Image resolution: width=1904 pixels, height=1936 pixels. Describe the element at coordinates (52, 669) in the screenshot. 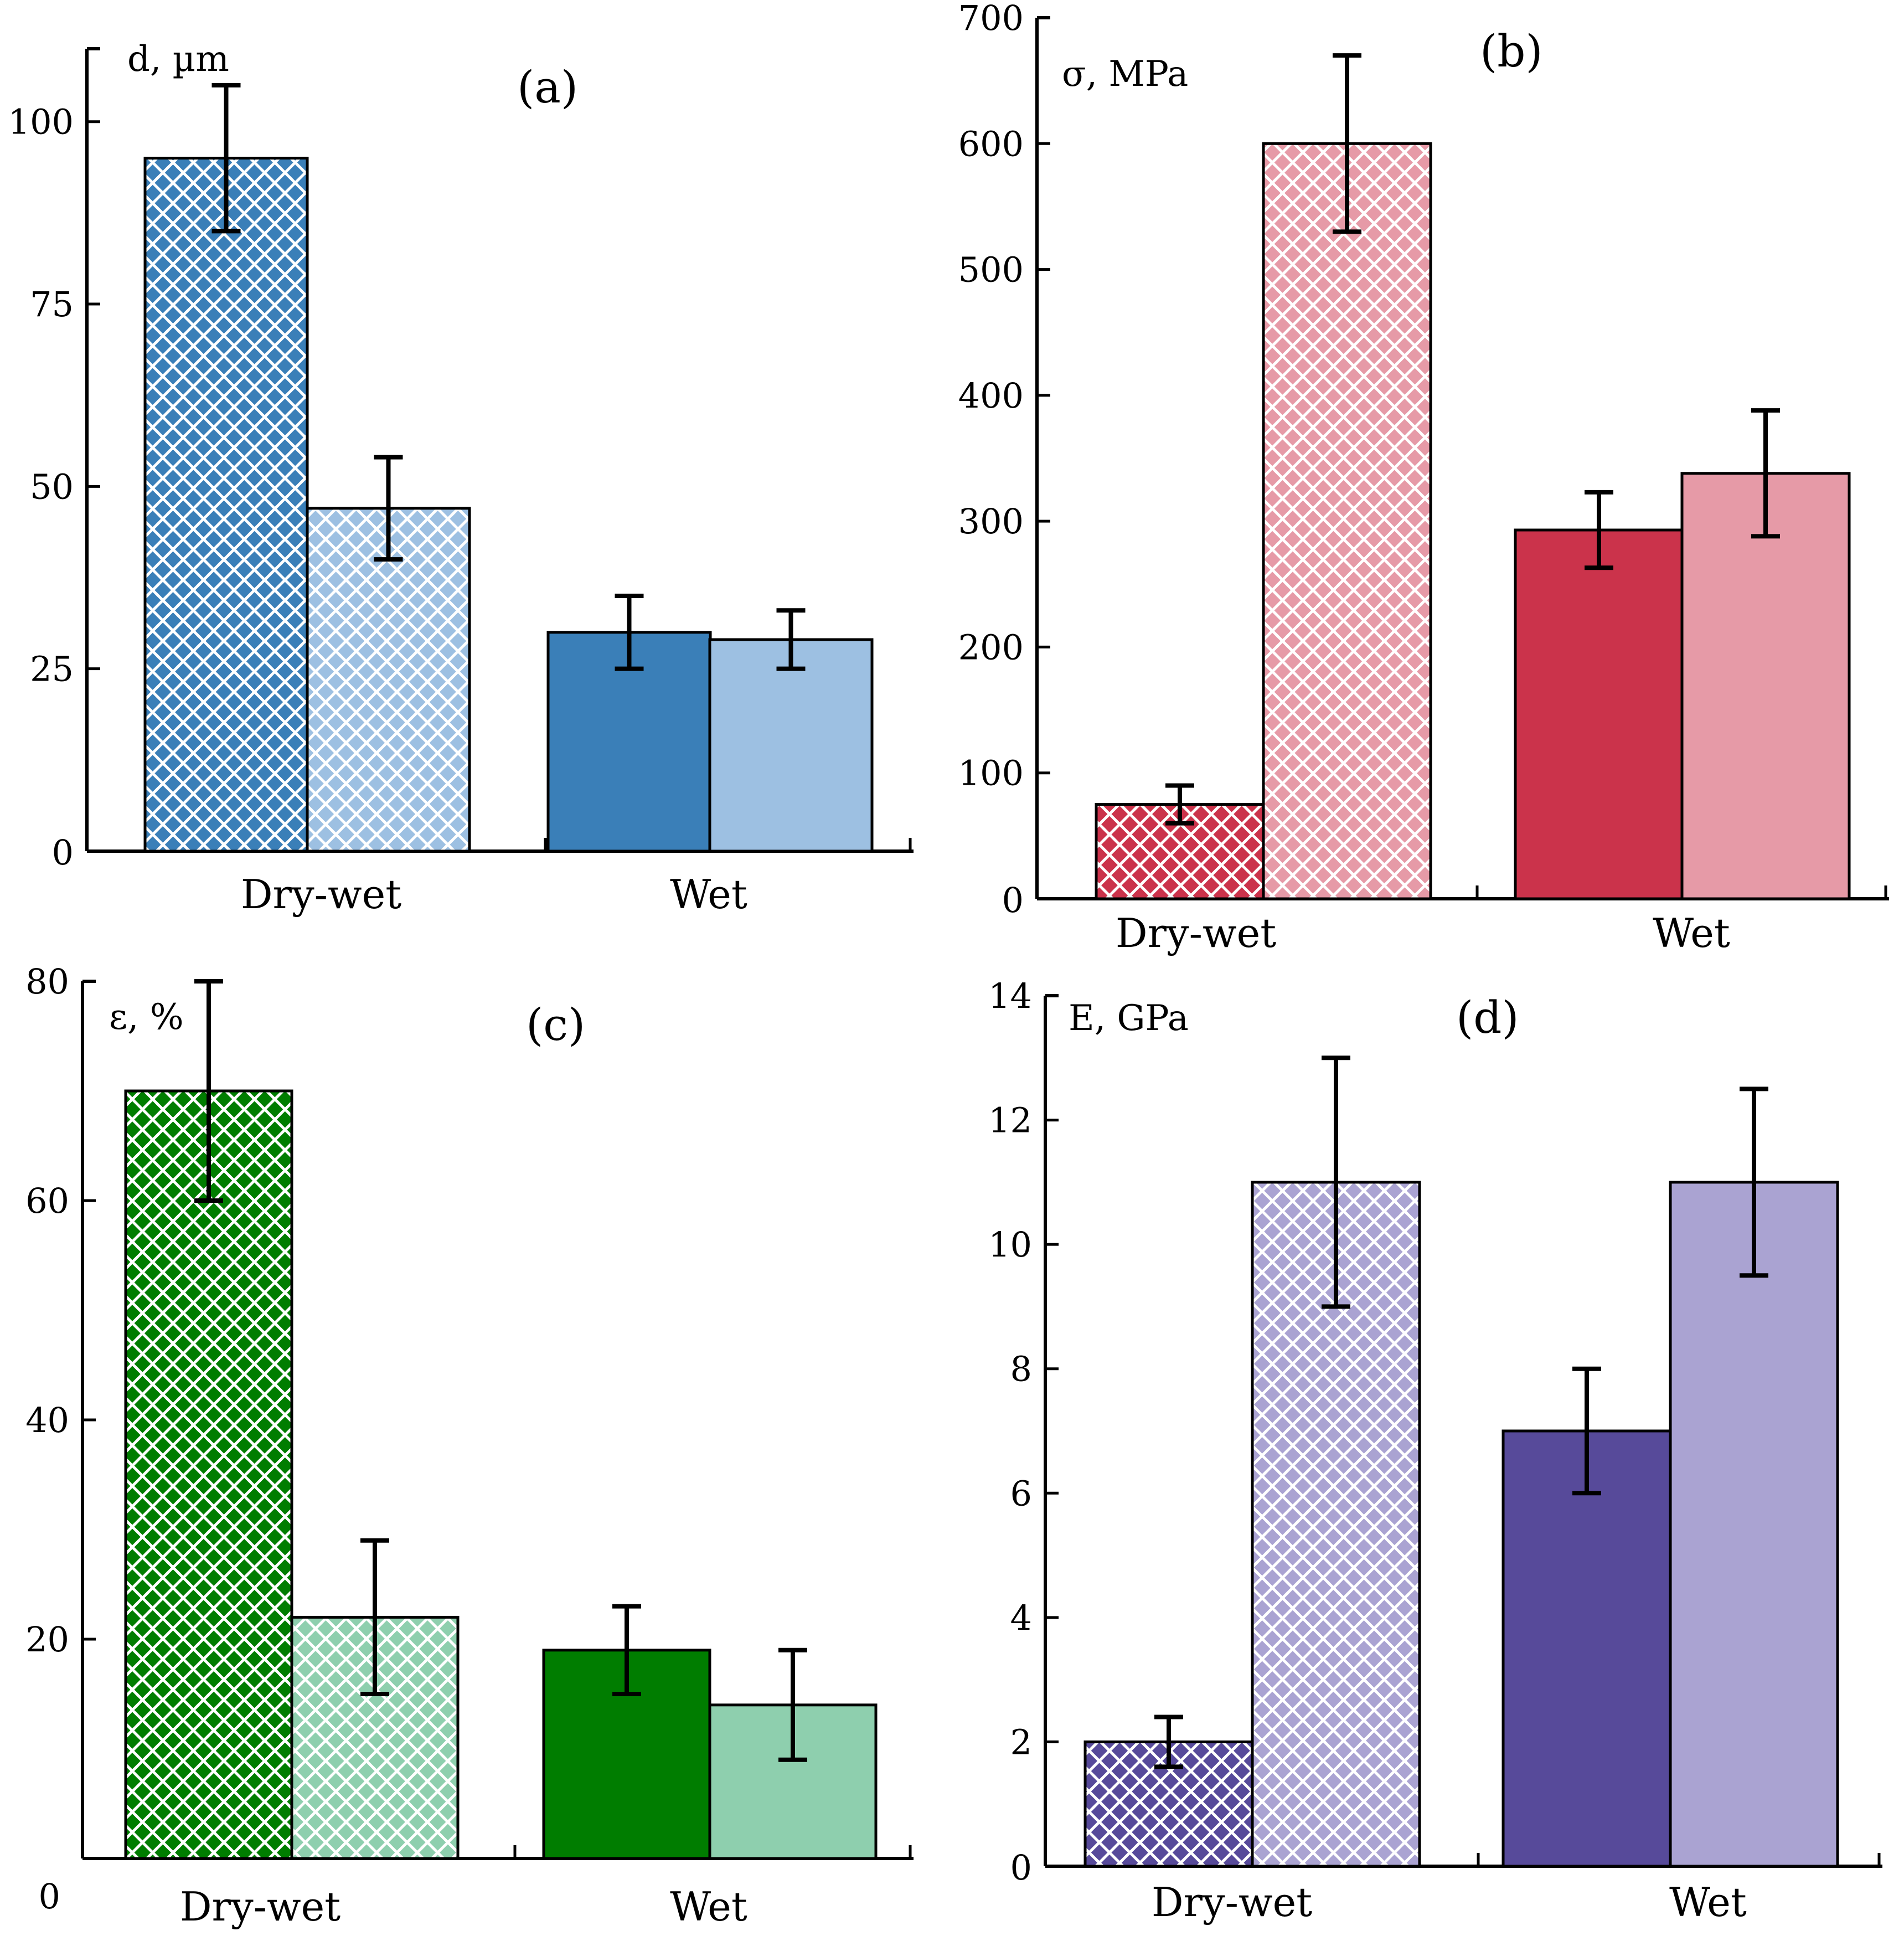

I see `y-tick-label: 25` at that location.